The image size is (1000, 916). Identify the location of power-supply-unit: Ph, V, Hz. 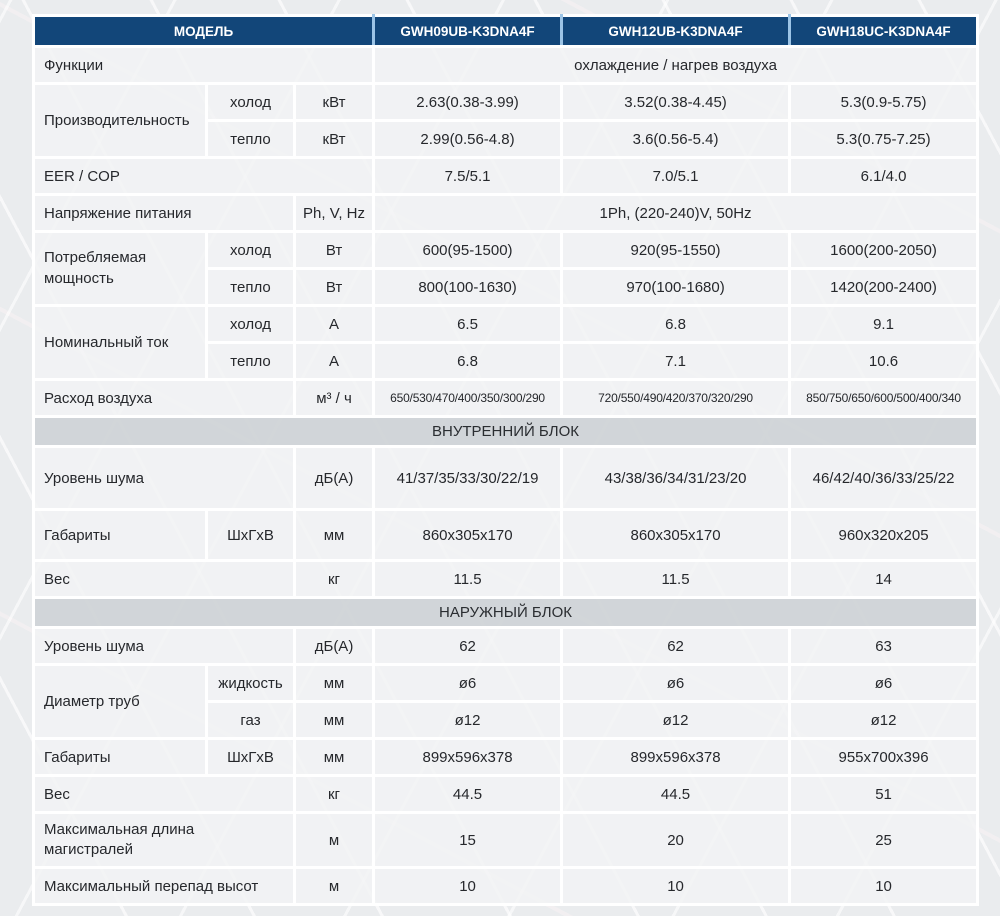
(334, 213).